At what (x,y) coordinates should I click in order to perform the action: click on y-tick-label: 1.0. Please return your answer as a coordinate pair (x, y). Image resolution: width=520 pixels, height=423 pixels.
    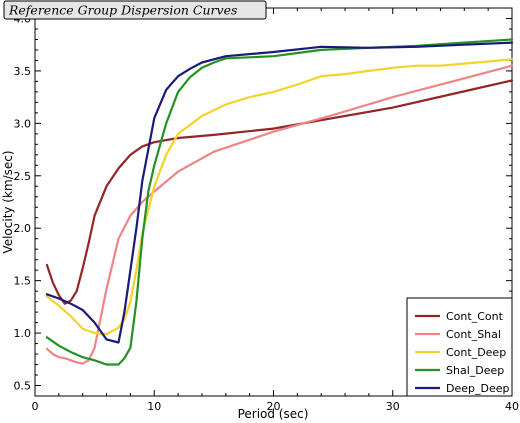
    Looking at the image, I should click on (23, 333).